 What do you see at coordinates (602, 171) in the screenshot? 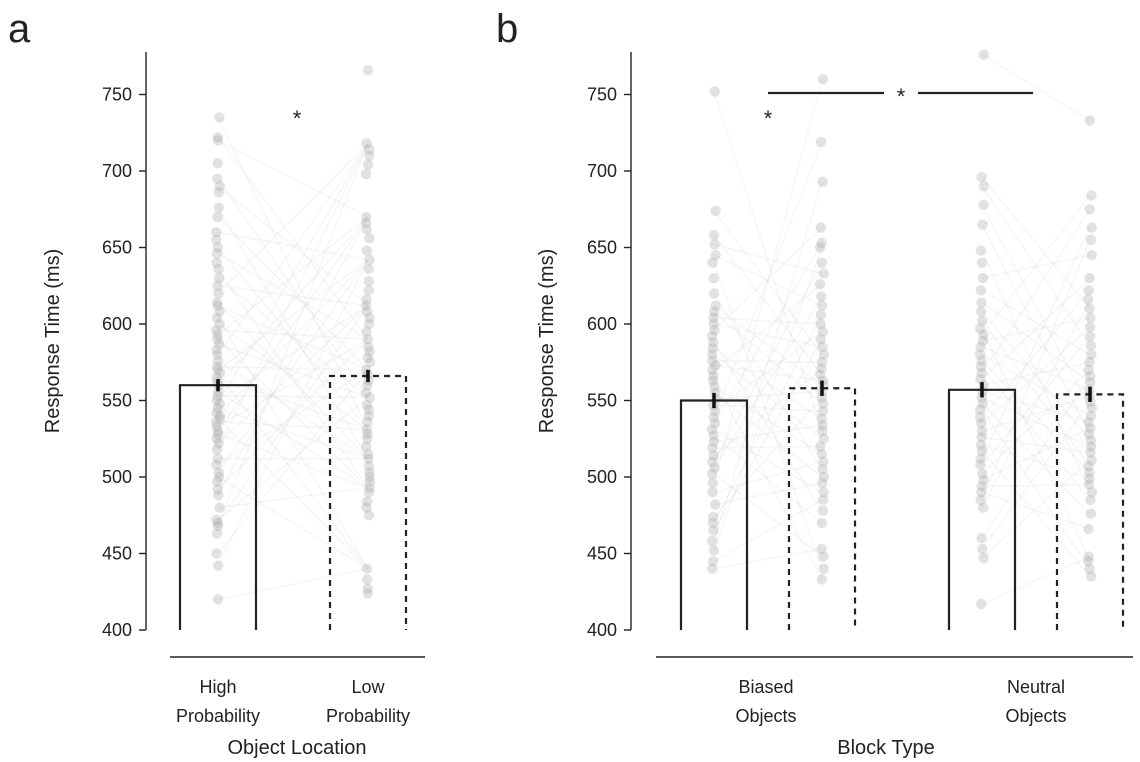
I see `panel-b-ytick-label: 700` at bounding box center [602, 171].